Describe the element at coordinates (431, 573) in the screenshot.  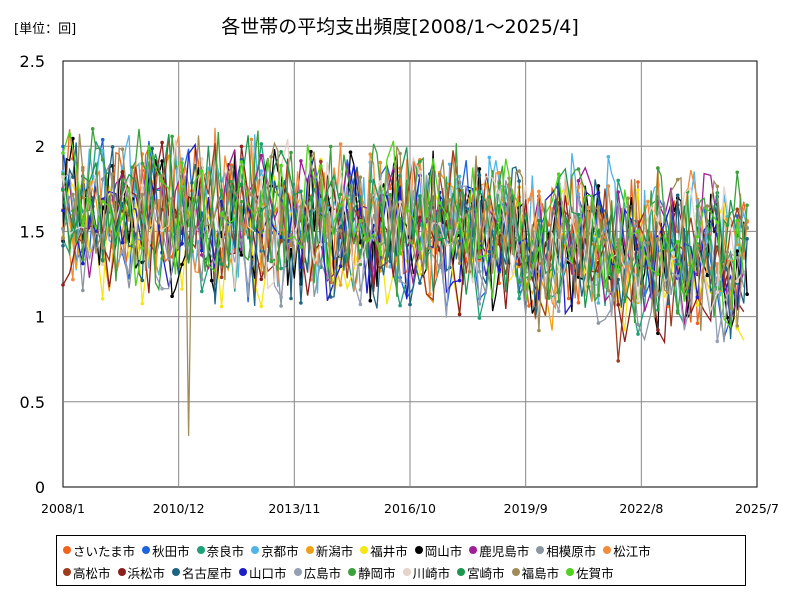
I see `legend-label: 川崎市` at that location.